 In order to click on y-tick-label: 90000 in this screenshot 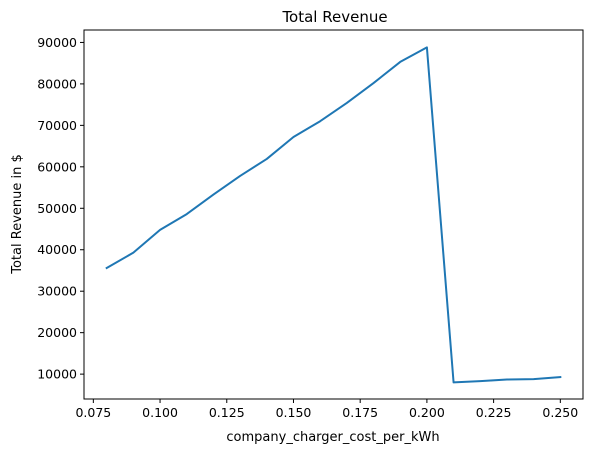, I will do `click(57, 42)`.